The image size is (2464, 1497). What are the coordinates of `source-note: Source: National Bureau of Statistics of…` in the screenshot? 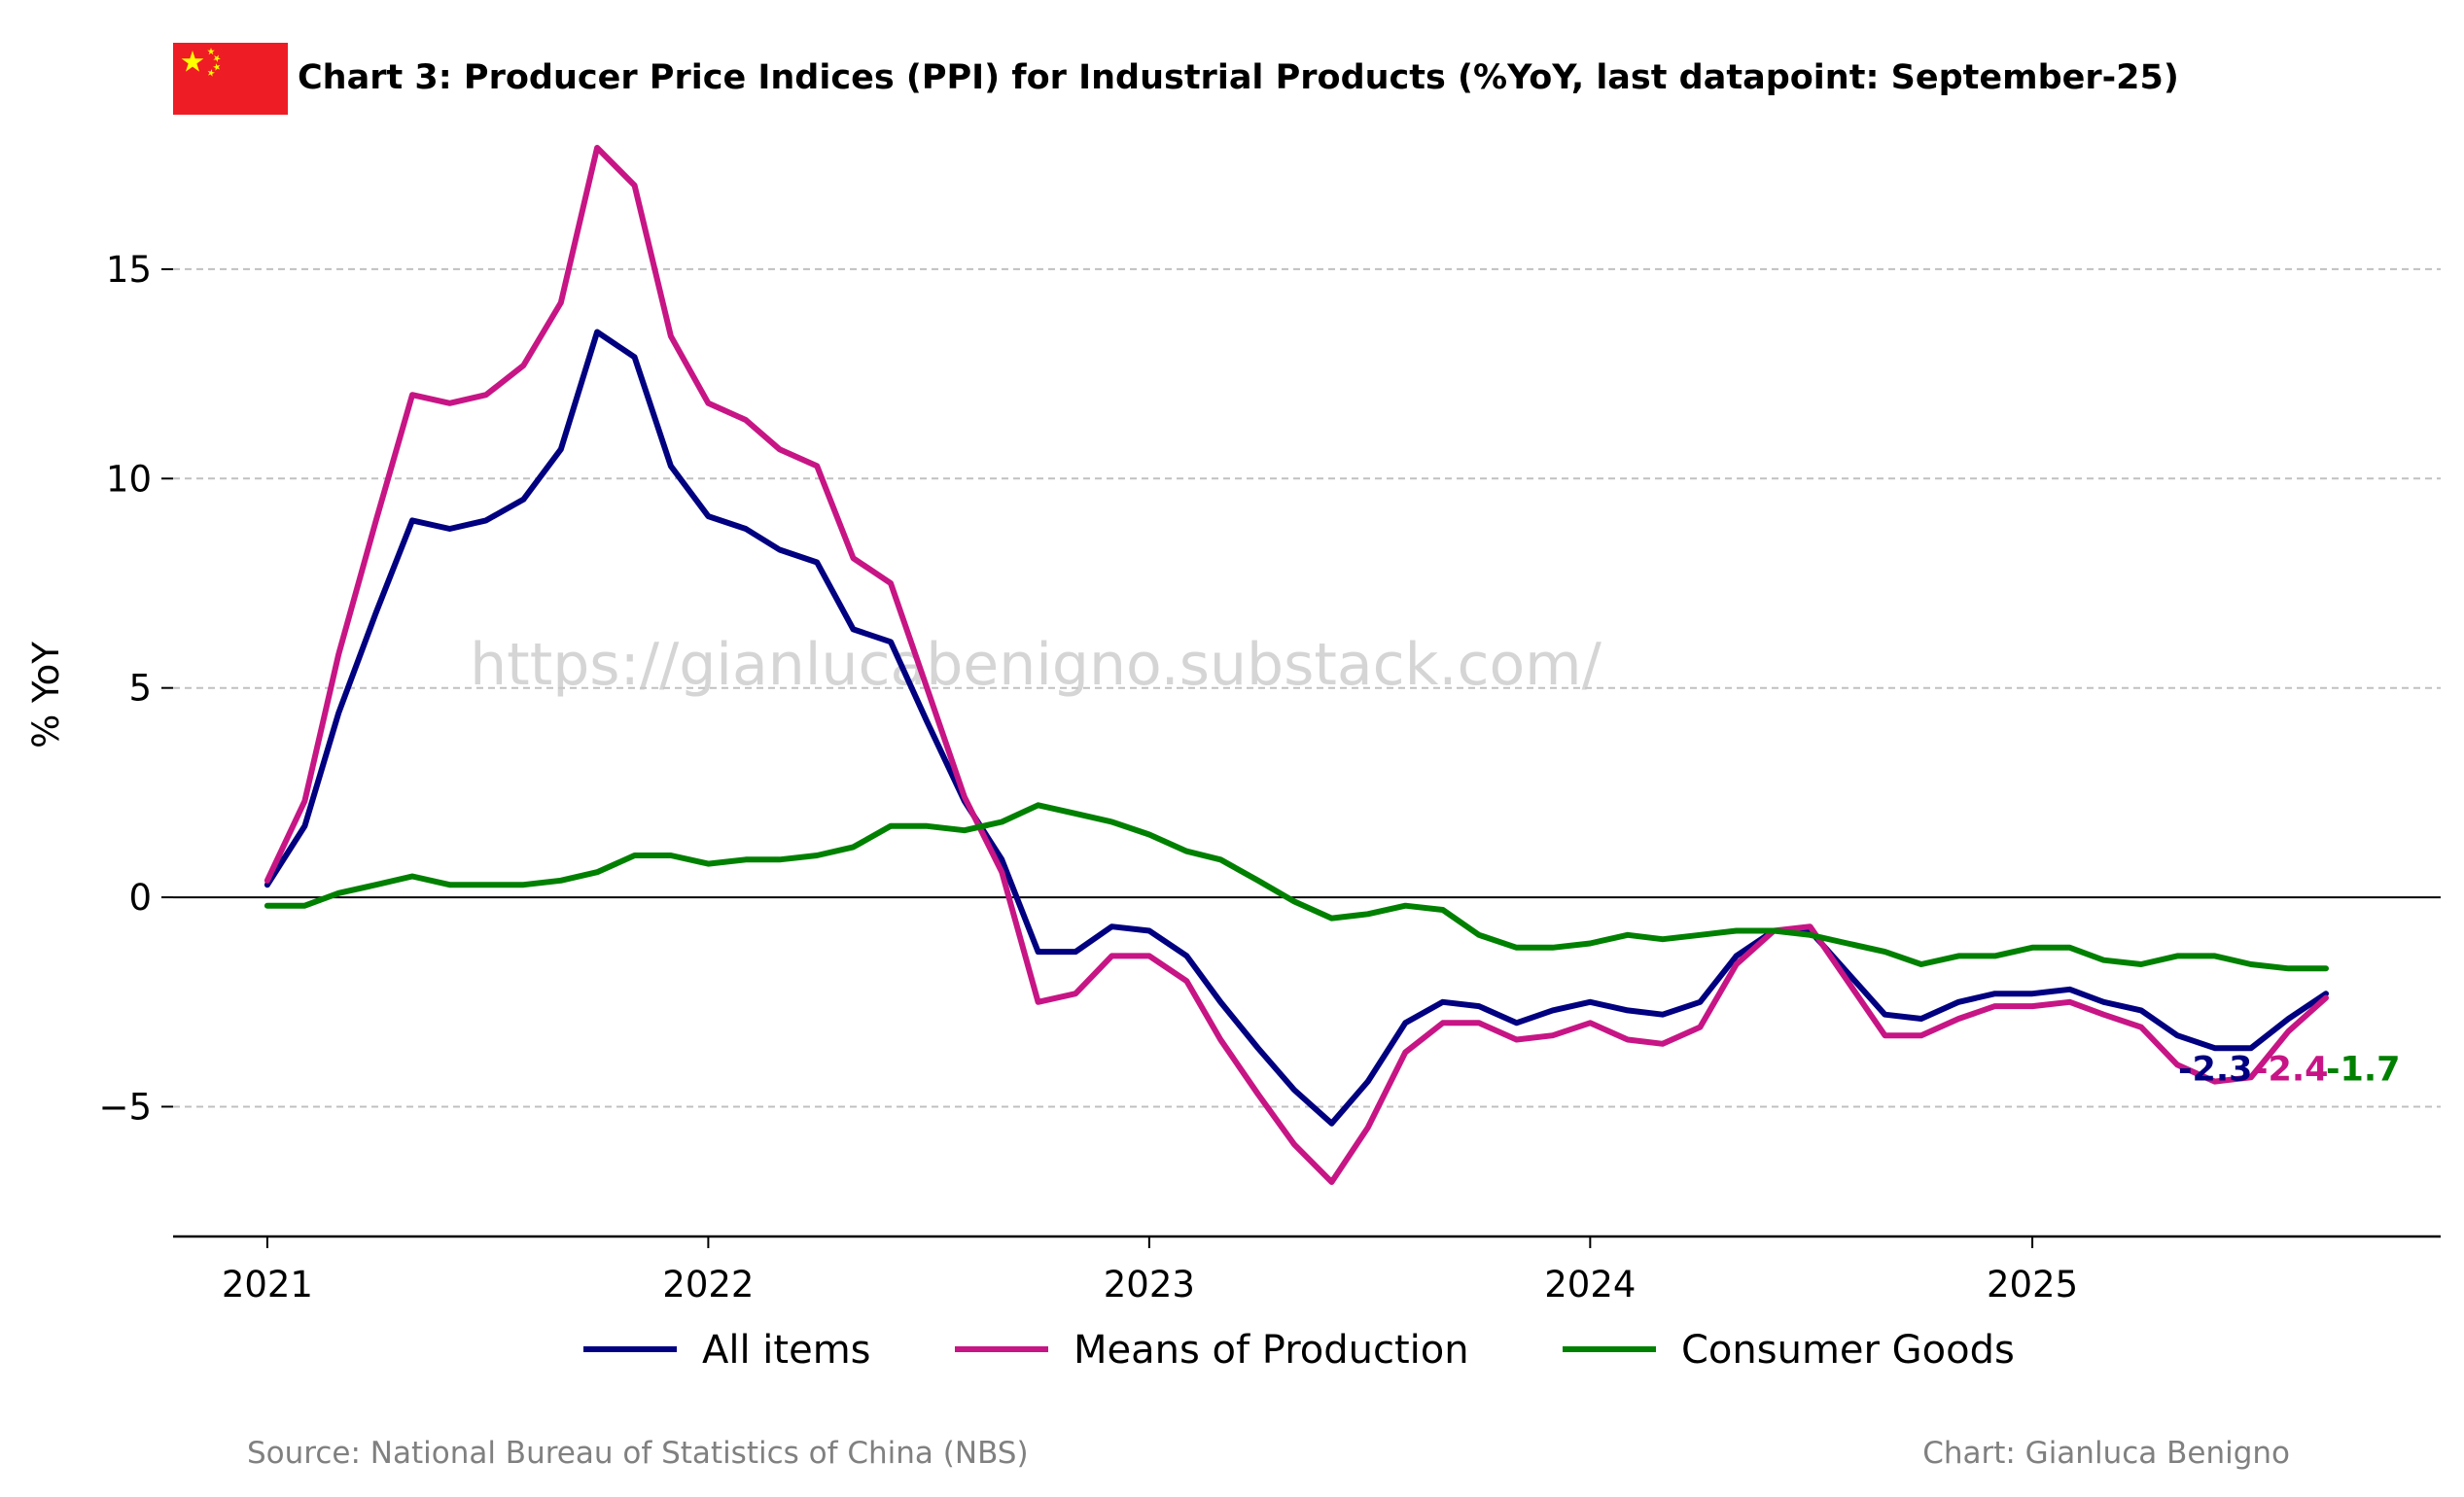 It's located at (638, 1453).